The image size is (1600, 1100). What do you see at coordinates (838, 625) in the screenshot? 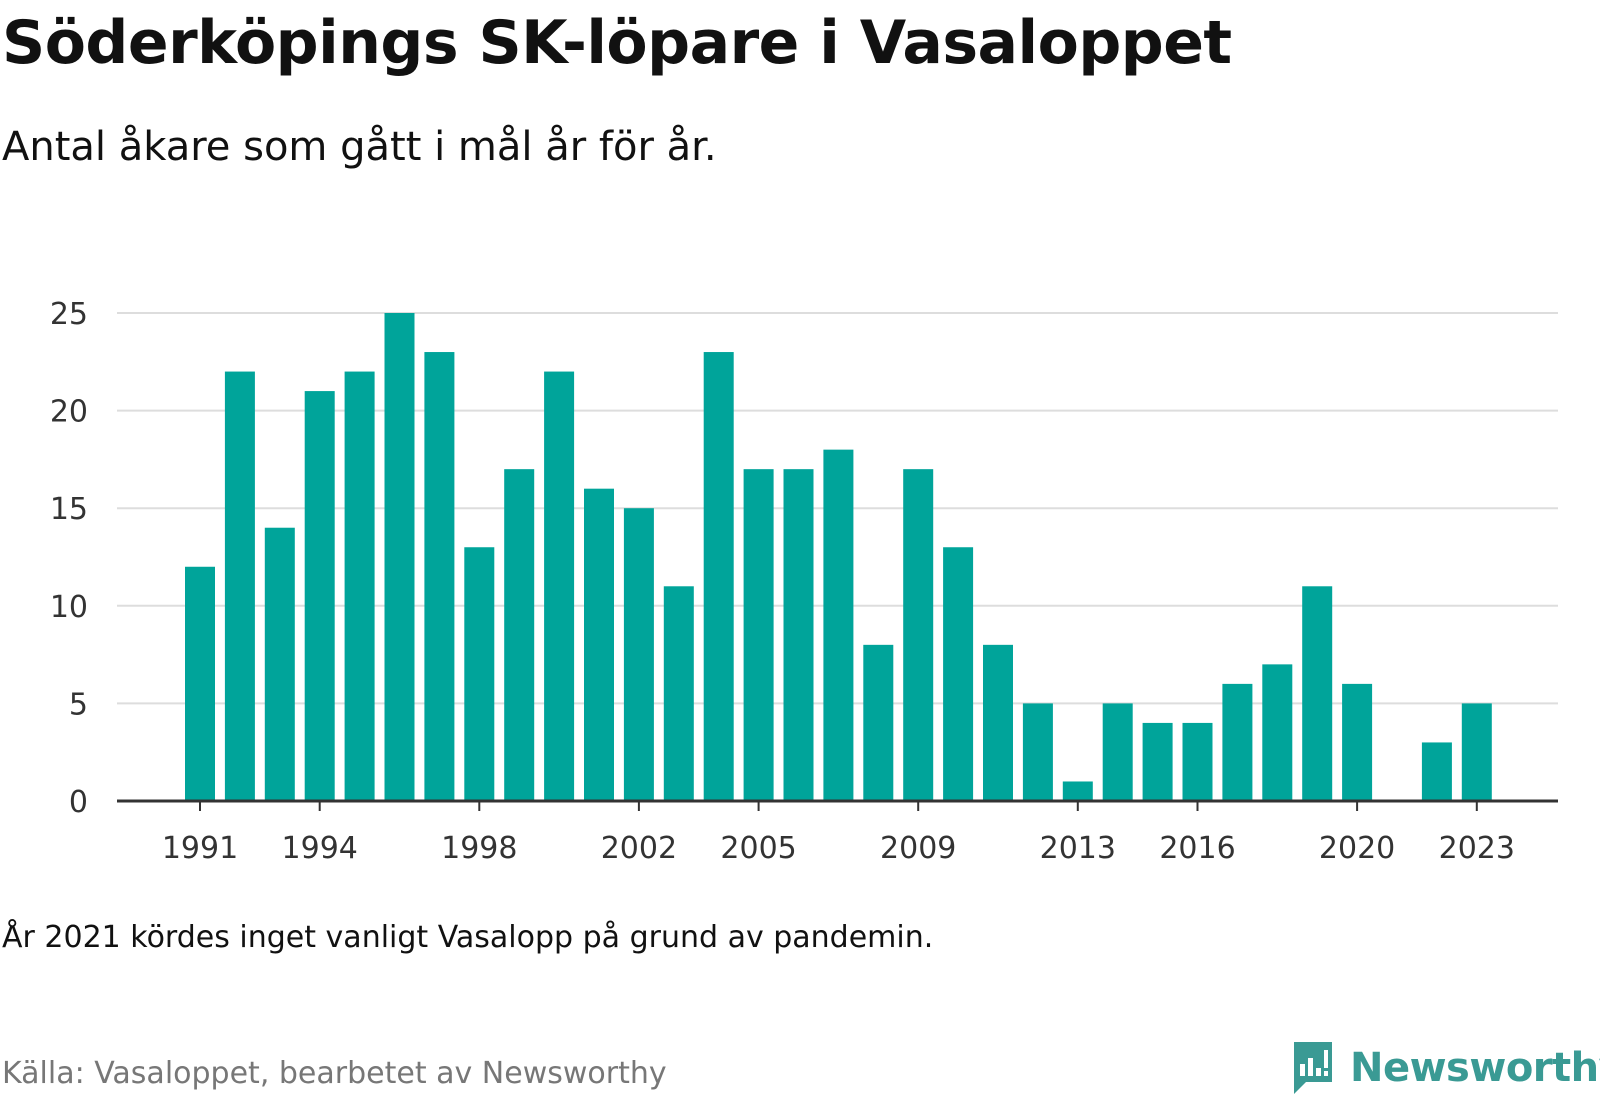
I see `bar-2007` at bounding box center [838, 625].